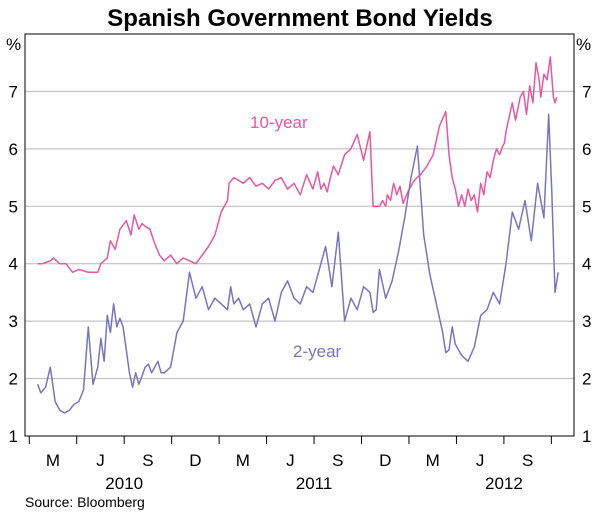 Image resolution: width=600 pixels, height=513 pixels. Describe the element at coordinates (586, 321) in the screenshot. I see `y-tick-right-2: 3` at that location.